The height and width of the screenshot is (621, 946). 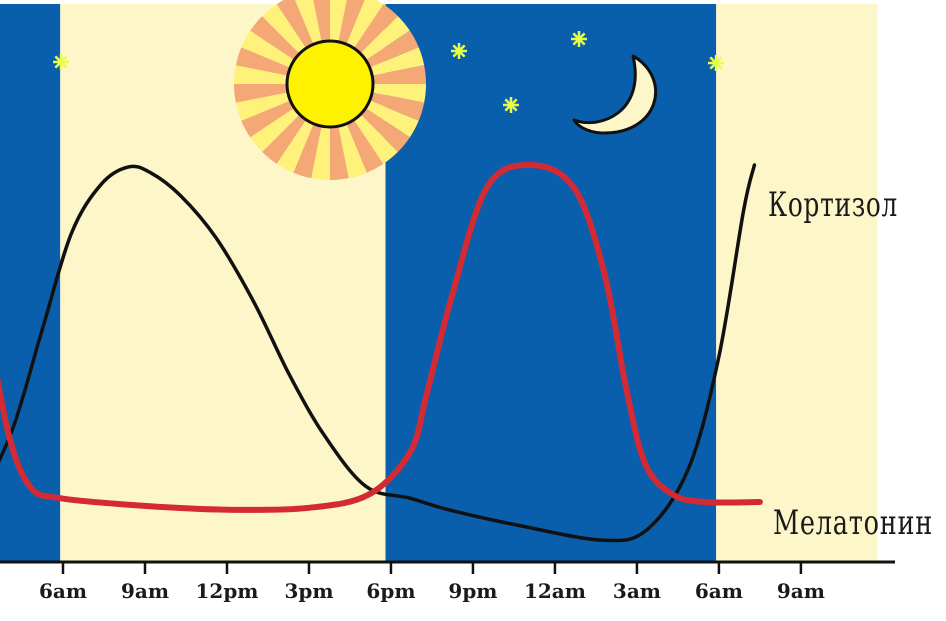 What do you see at coordinates (226, 591) in the screenshot?
I see `x-tick-label: 12pm` at bounding box center [226, 591].